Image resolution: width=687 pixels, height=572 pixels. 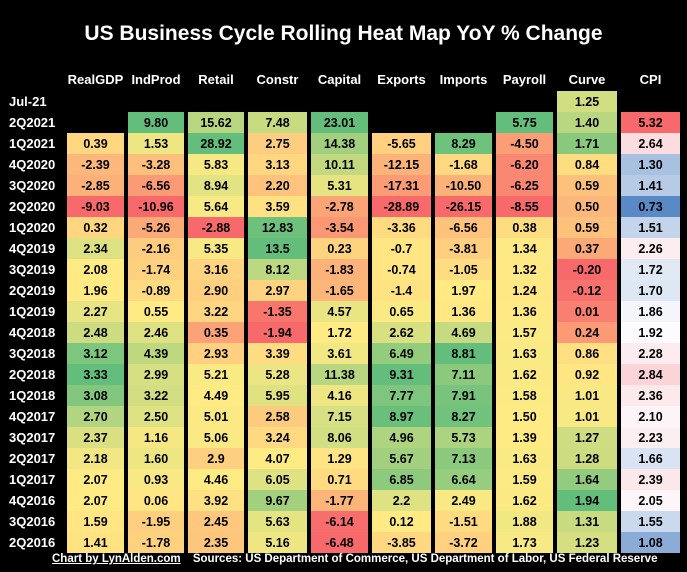 I want to click on cell-value: -5.26, so click(x=156, y=228).